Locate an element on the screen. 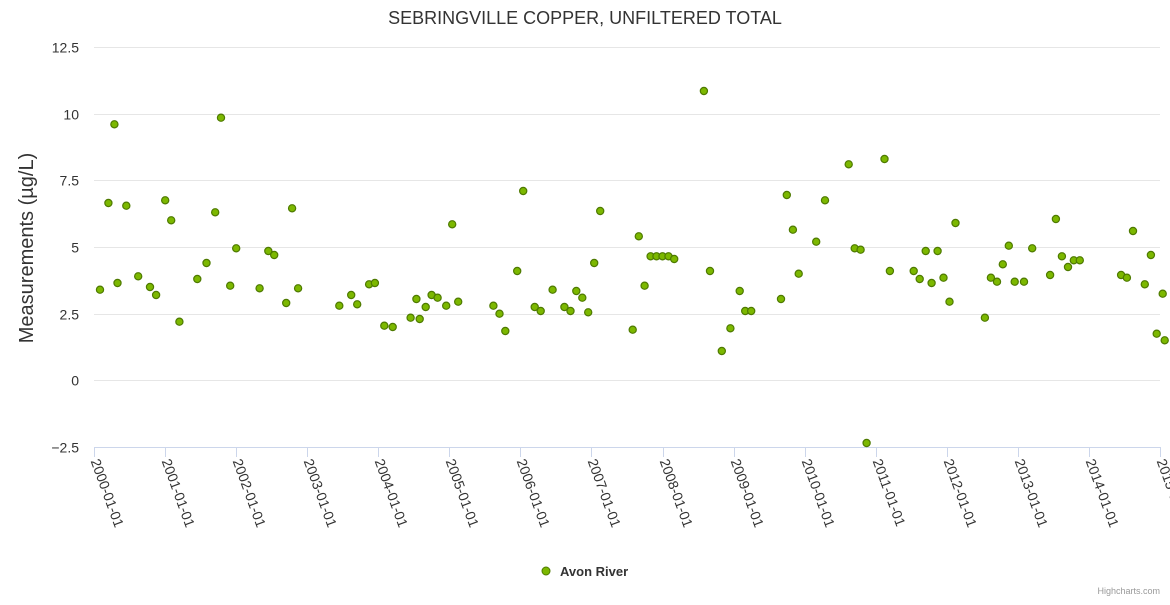 The image size is (1170, 605). legend: Avon River is located at coordinates (584, 571).